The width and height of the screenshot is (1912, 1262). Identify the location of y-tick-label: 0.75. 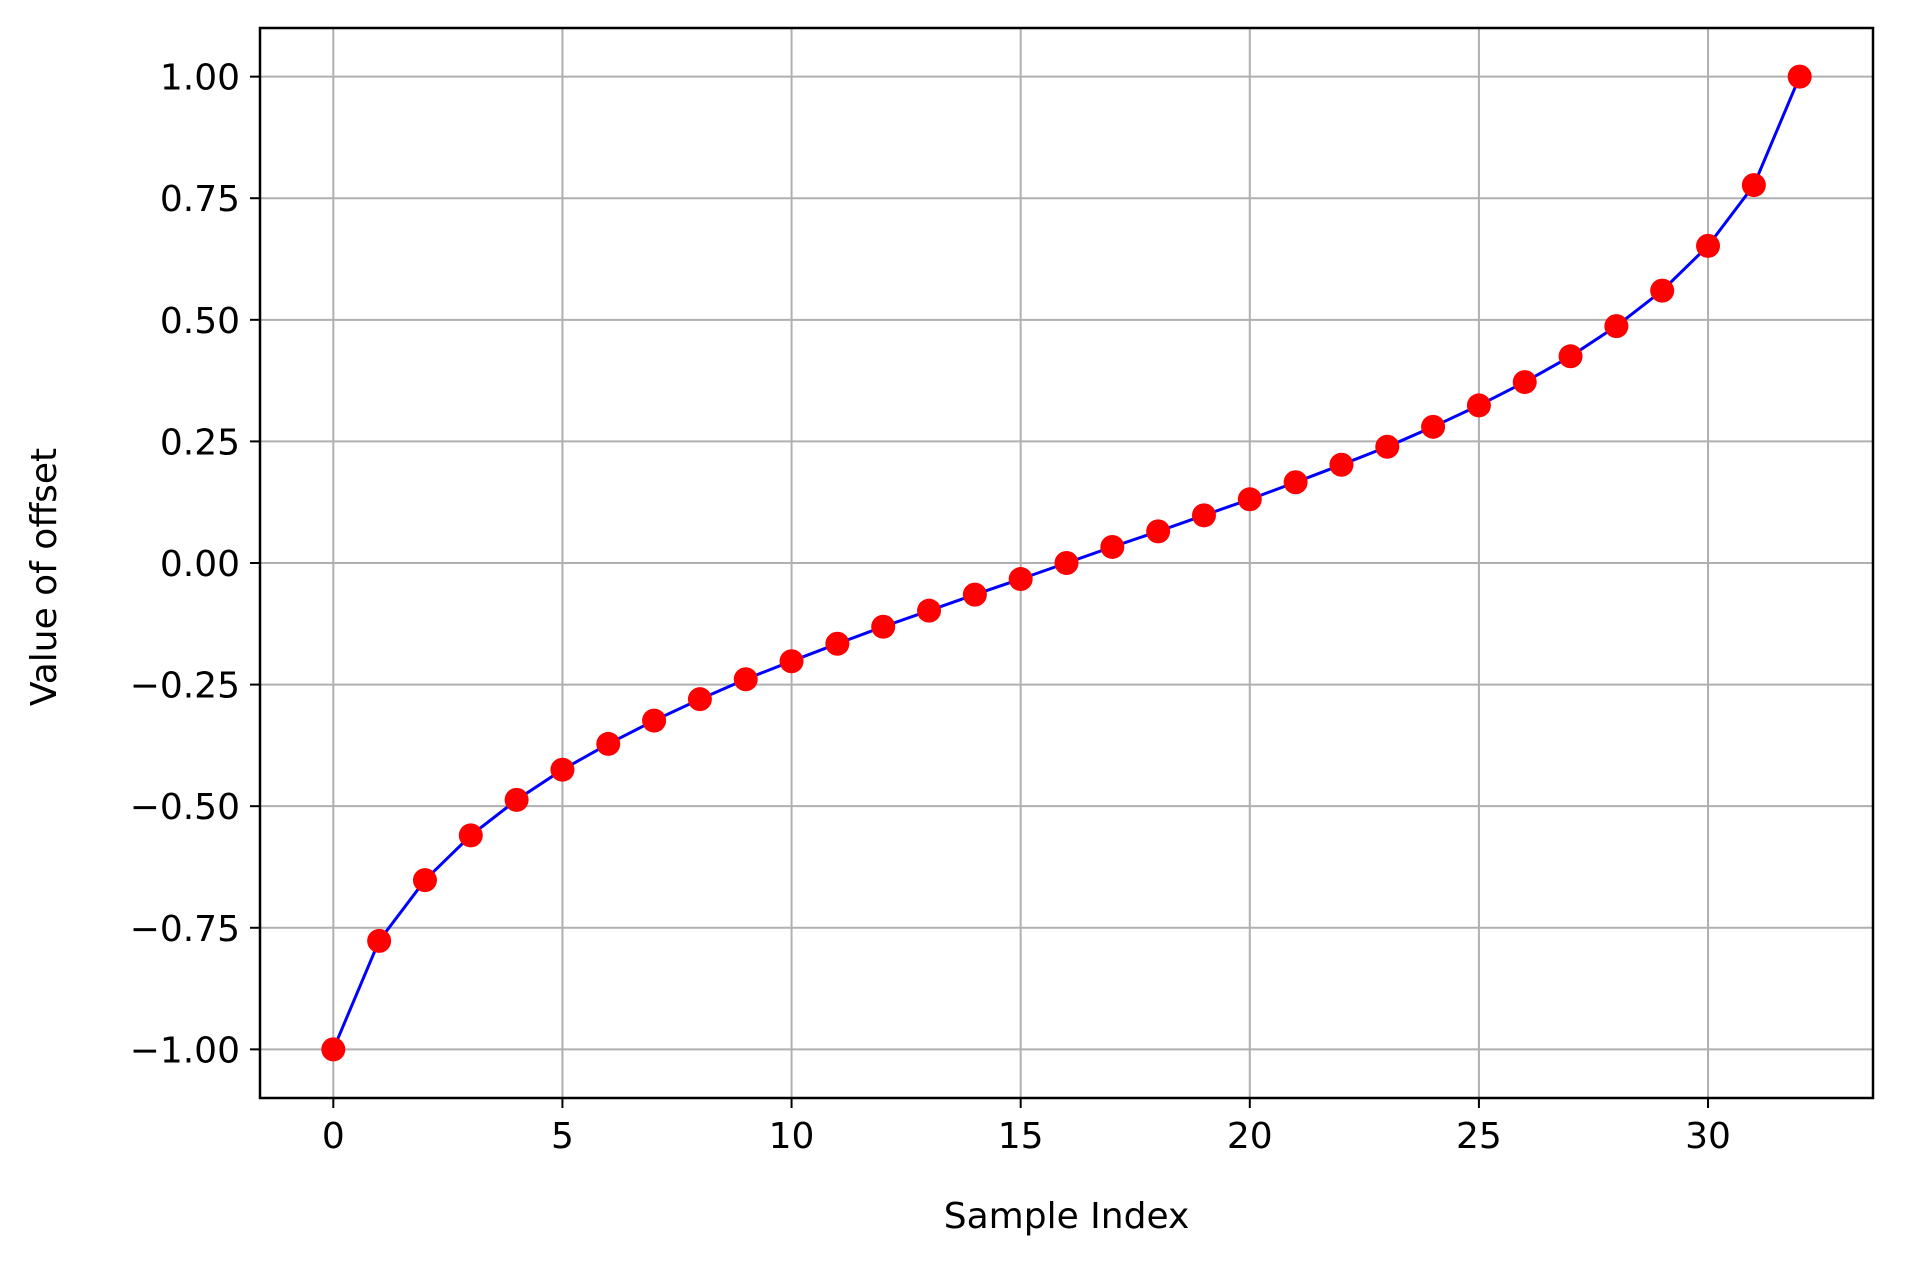
(200, 199).